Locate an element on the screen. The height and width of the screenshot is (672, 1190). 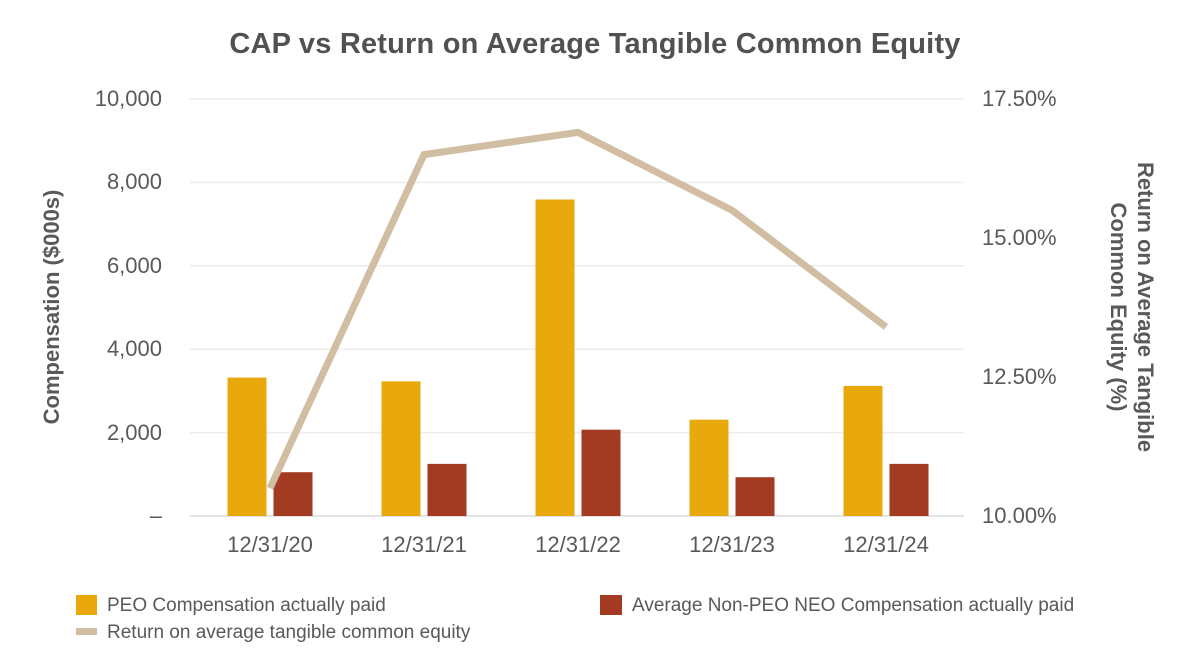
y-left-tick-label: 4,000 is located at coordinates (134, 349).